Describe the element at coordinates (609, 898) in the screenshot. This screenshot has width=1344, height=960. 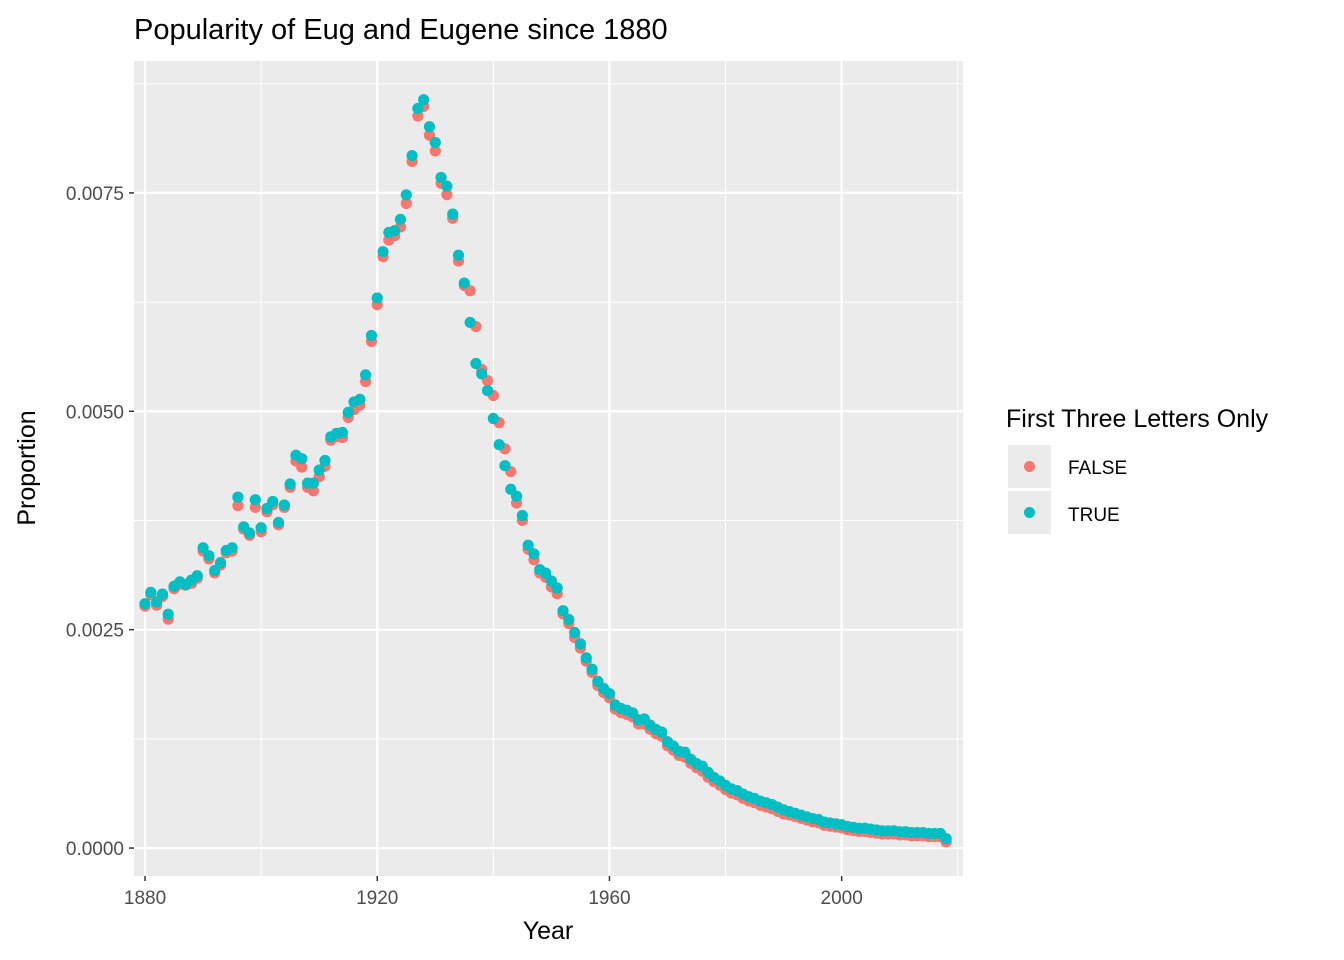
I see `x-tick-label: 1960` at that location.